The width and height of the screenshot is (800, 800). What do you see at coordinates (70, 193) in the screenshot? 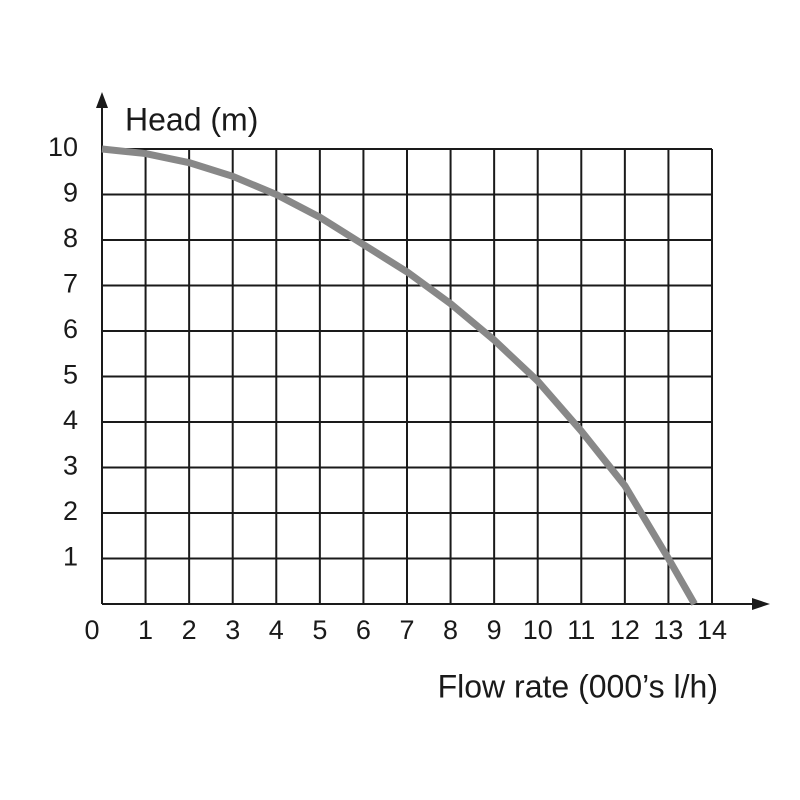
I see `y-tick-label: 9` at bounding box center [70, 193].